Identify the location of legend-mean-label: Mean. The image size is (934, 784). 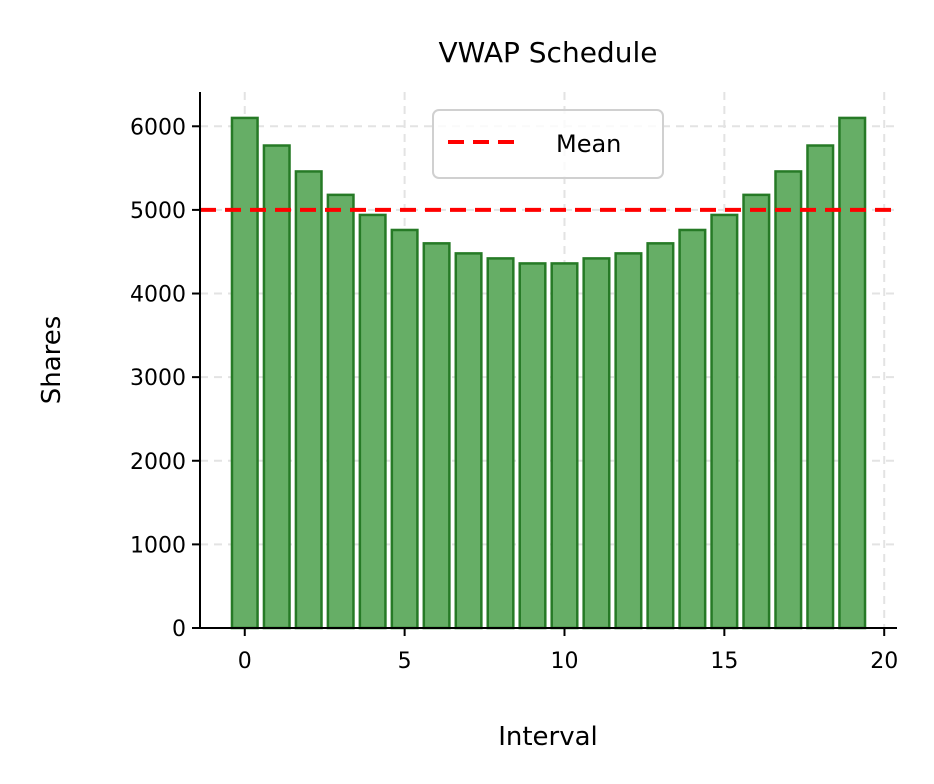
(588, 144).